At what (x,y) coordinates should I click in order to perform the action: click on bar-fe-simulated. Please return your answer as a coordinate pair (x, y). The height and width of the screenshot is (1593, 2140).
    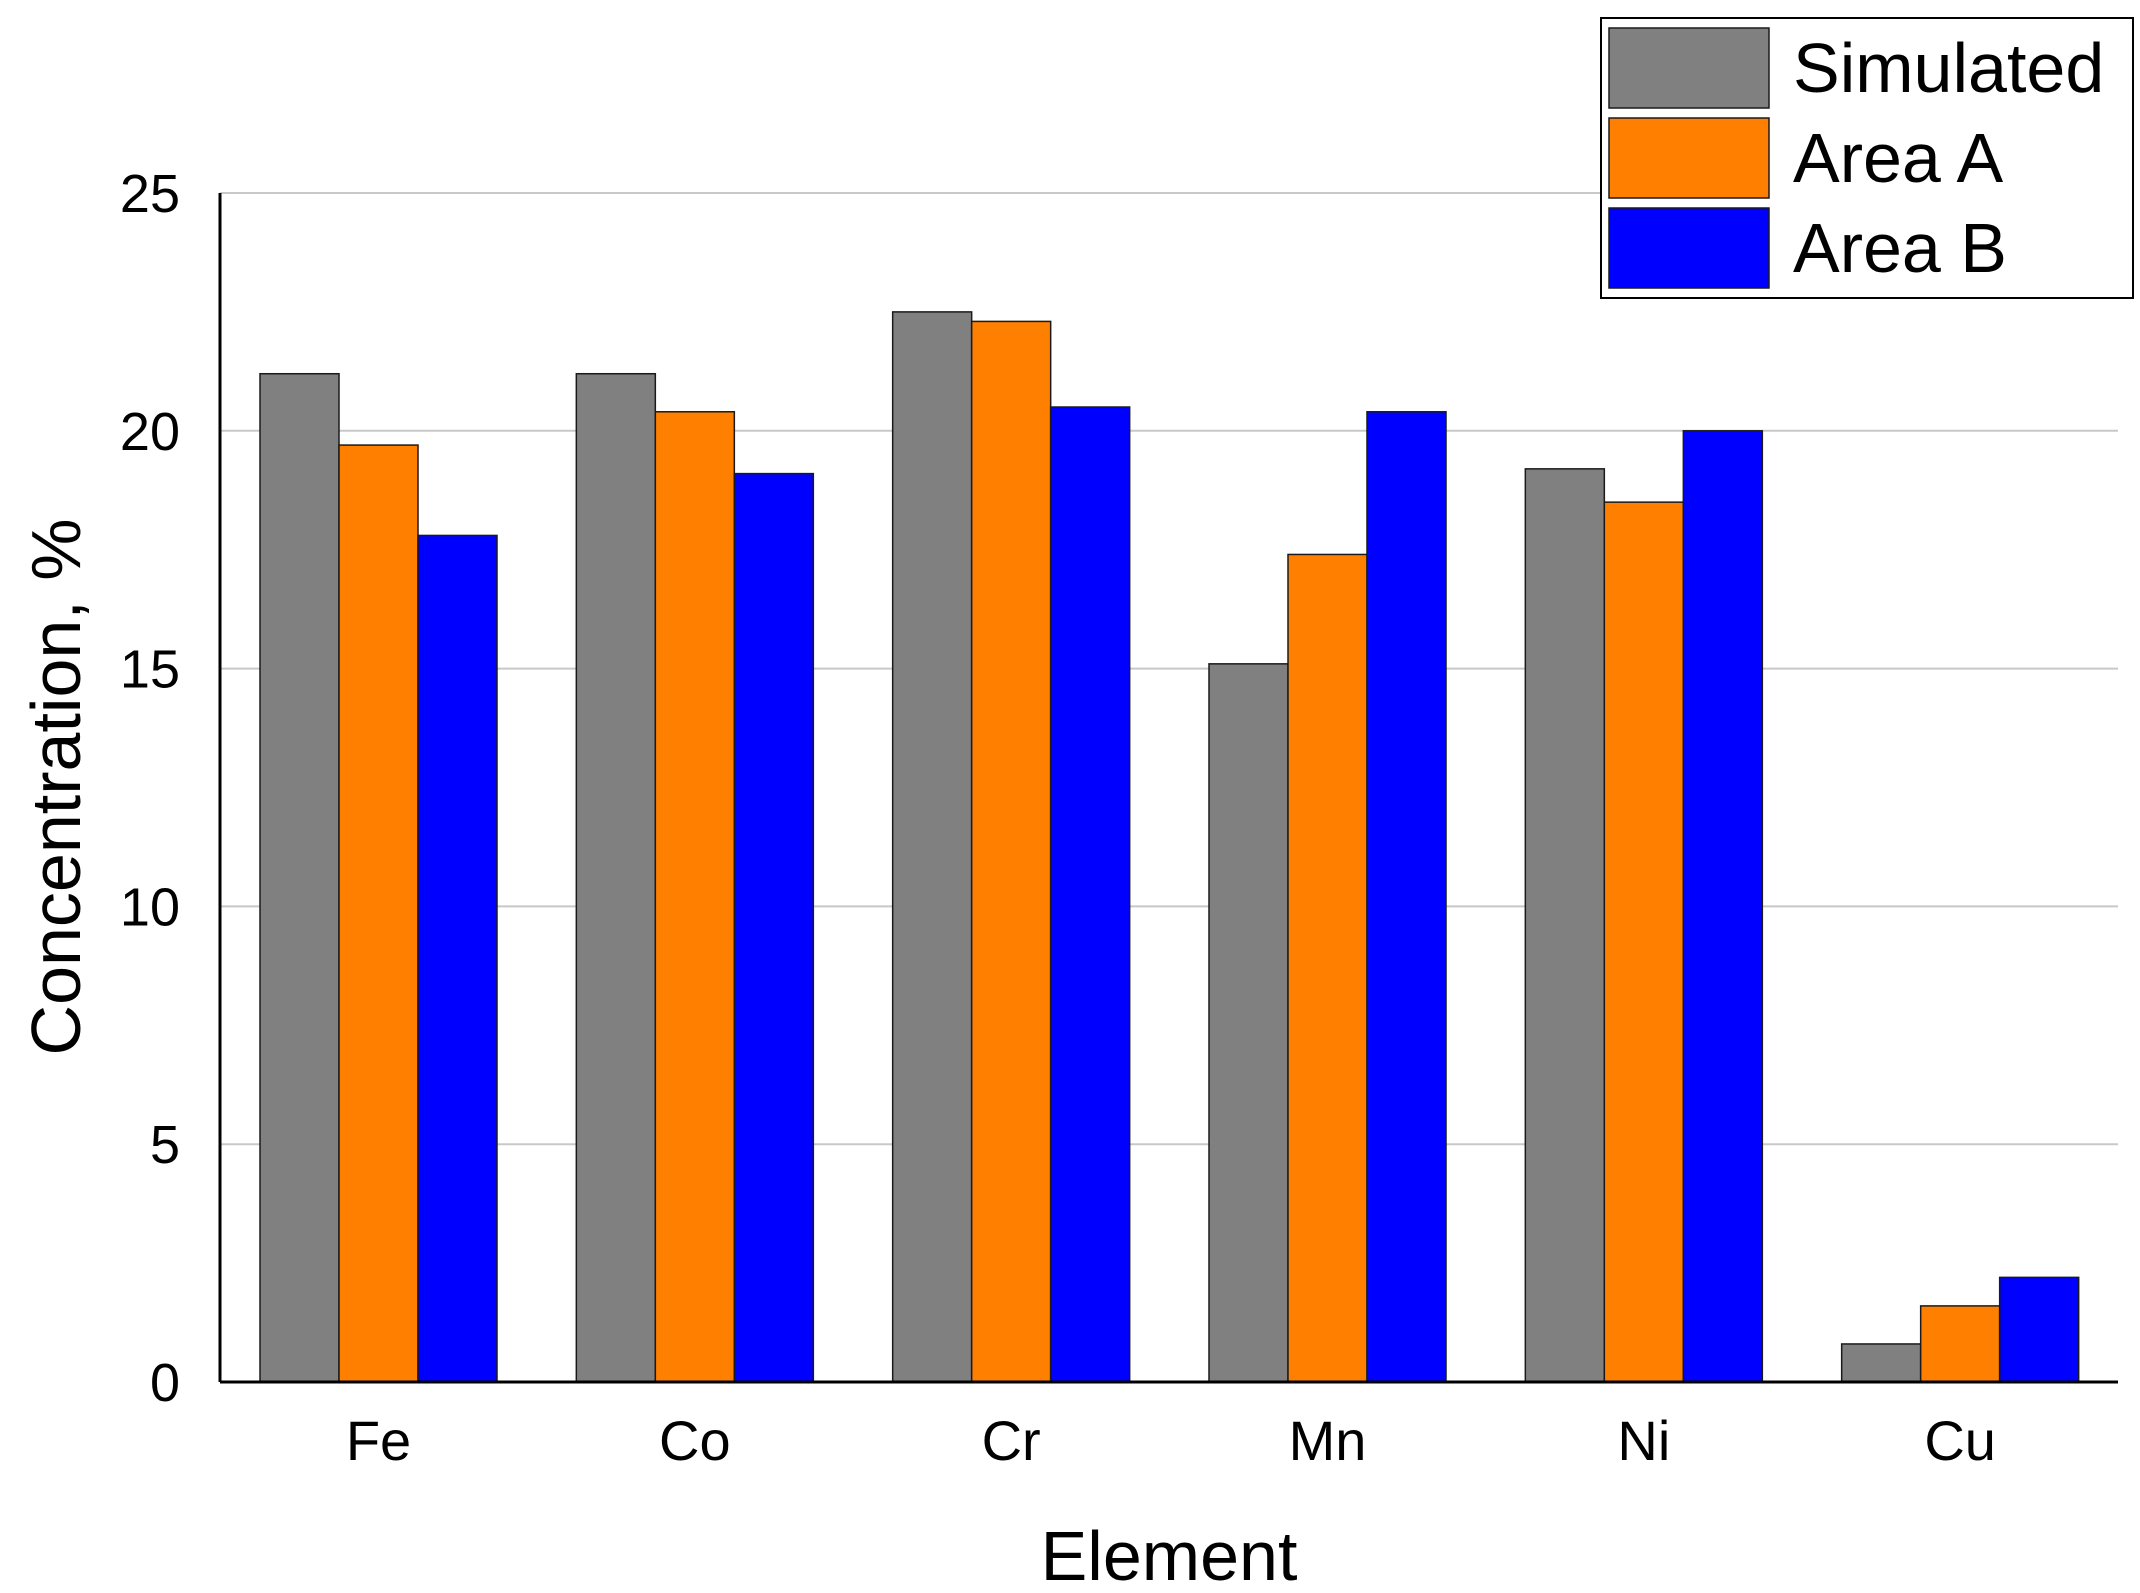
    Looking at the image, I should click on (299, 877).